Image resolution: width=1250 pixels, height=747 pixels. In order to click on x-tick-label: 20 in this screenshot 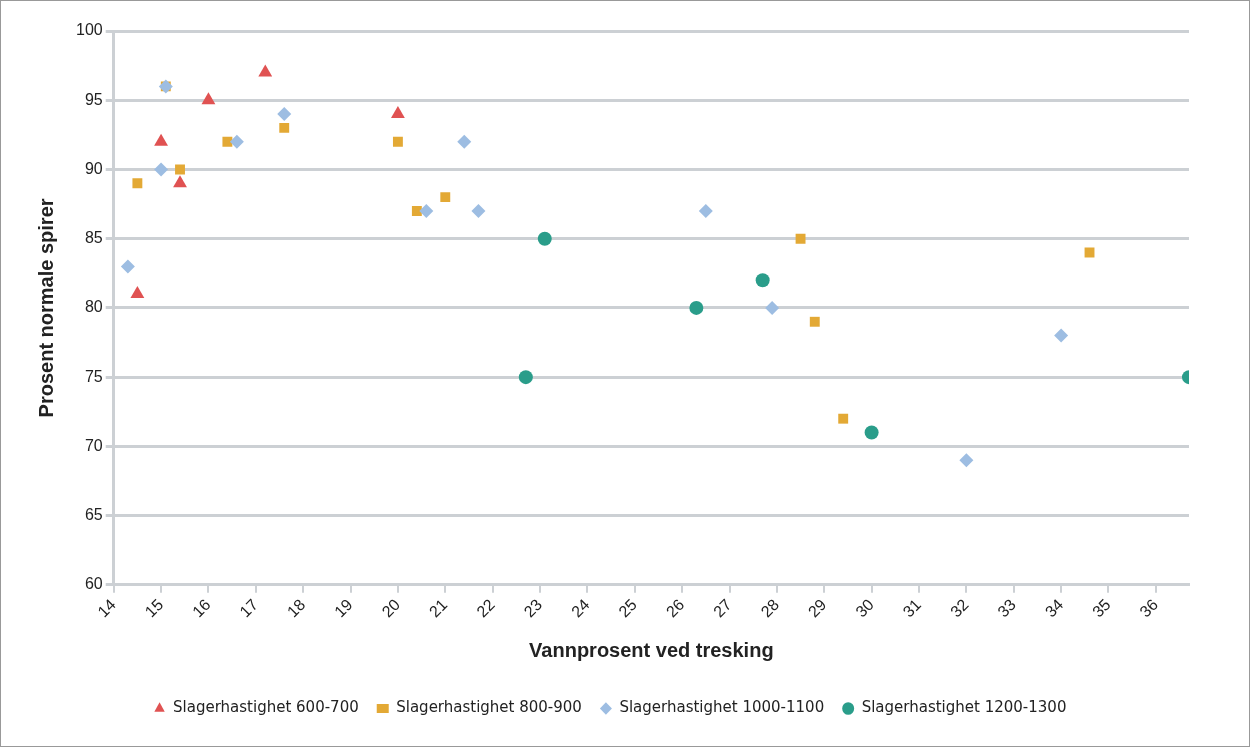, I will do `click(391, 608)`.